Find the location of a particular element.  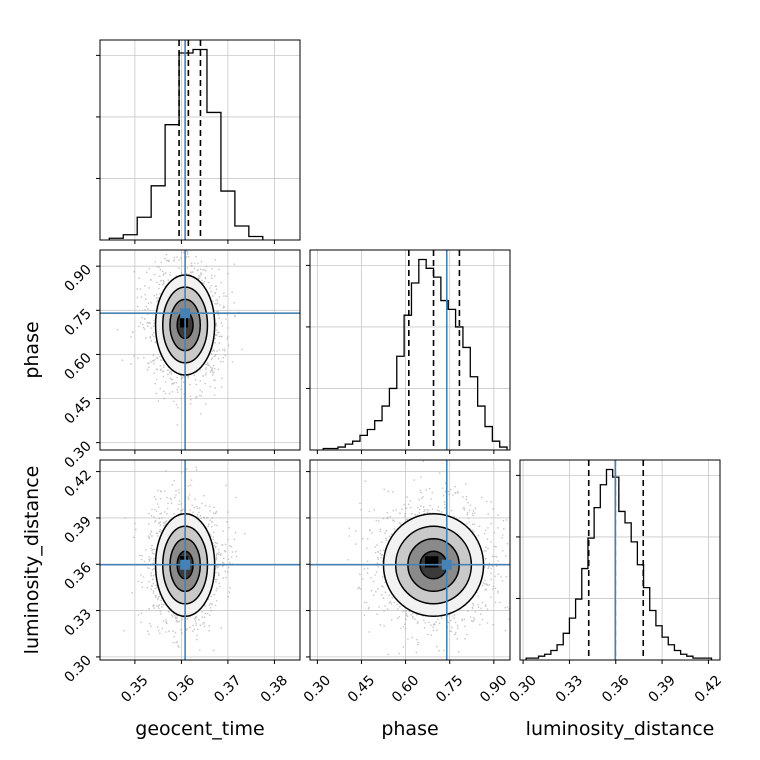

xtick-label-phase-4: 0.90 is located at coordinates (493, 688).